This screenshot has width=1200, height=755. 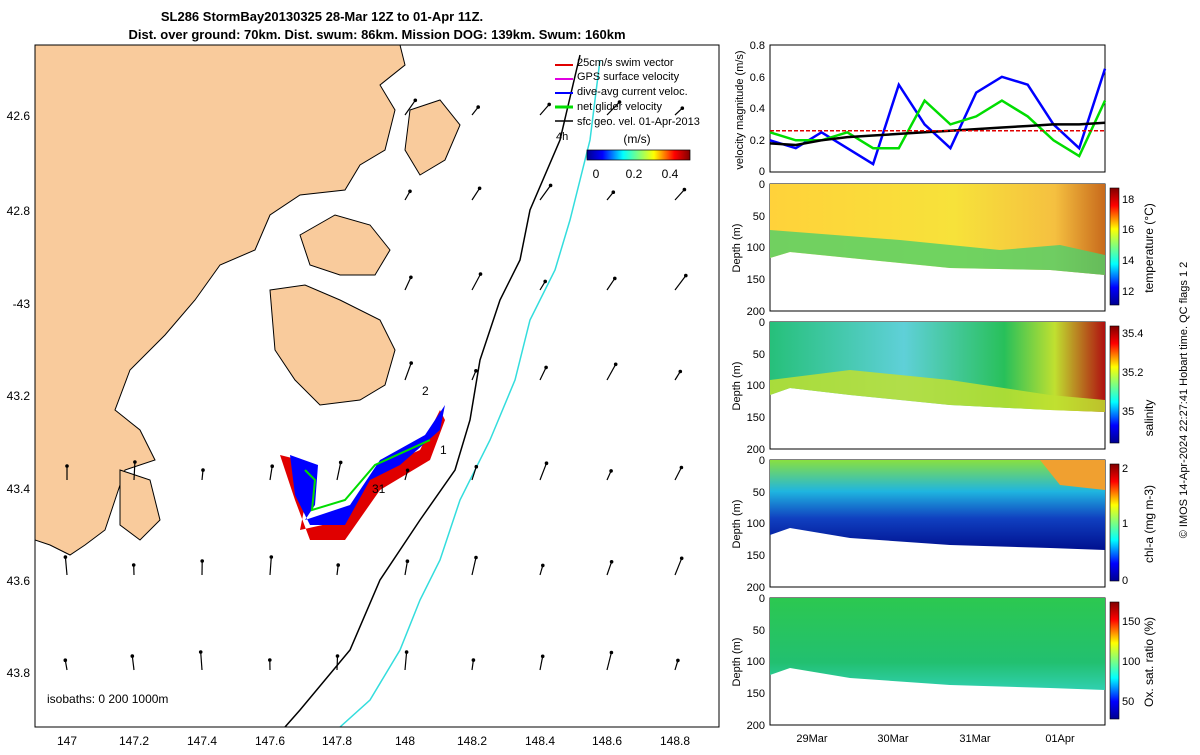 I want to click on temp-ytick: 150, so click(x=756, y=280).